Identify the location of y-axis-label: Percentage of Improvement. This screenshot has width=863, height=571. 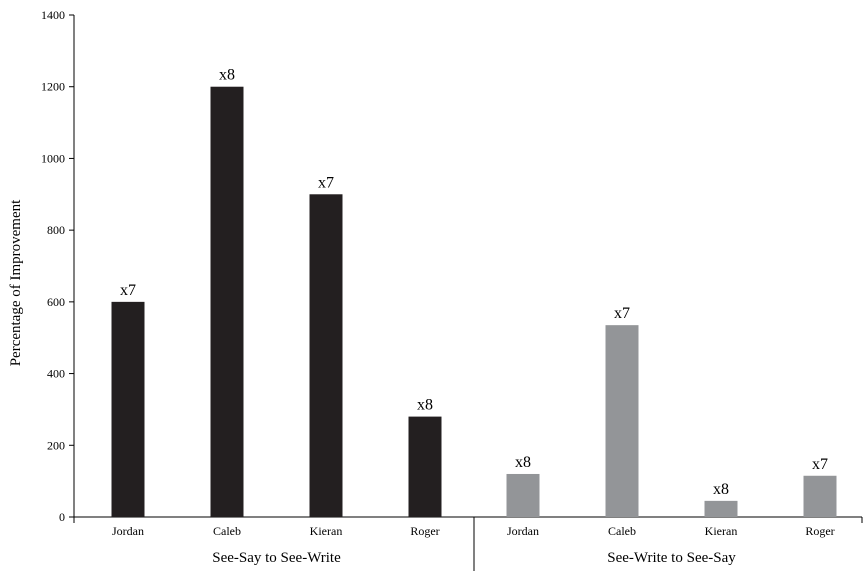
(16, 282).